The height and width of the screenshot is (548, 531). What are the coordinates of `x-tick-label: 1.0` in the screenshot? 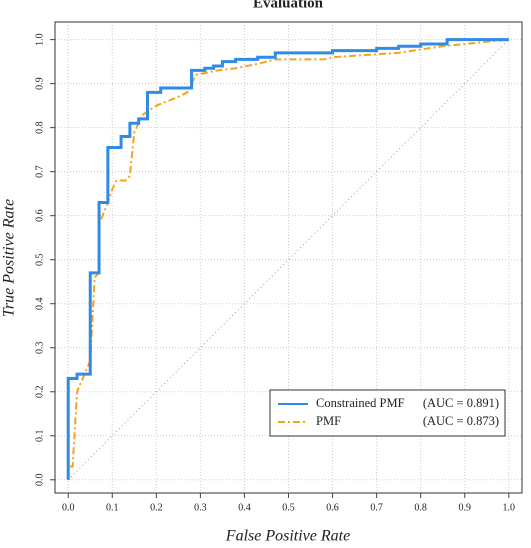 It's located at (509, 507).